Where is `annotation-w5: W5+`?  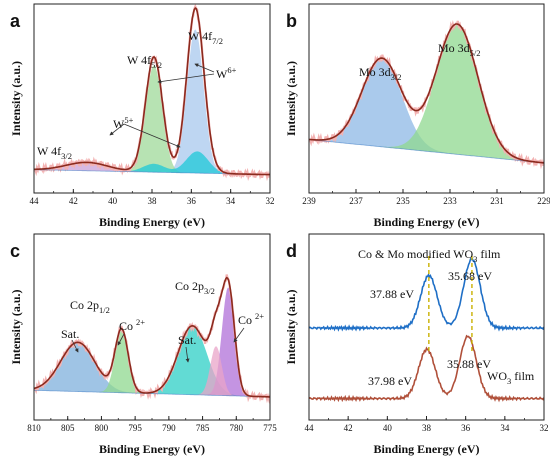
annotation-w5: W5+ is located at coordinates (123, 123).